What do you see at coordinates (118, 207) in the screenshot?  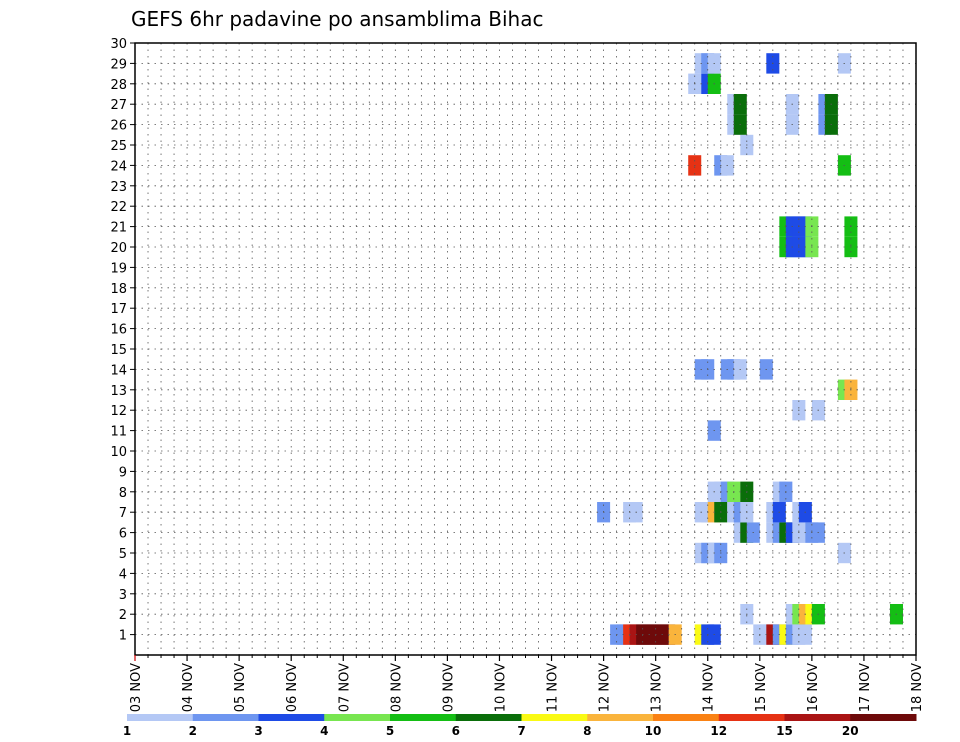 I see `y-tick-label: 22` at bounding box center [118, 207].